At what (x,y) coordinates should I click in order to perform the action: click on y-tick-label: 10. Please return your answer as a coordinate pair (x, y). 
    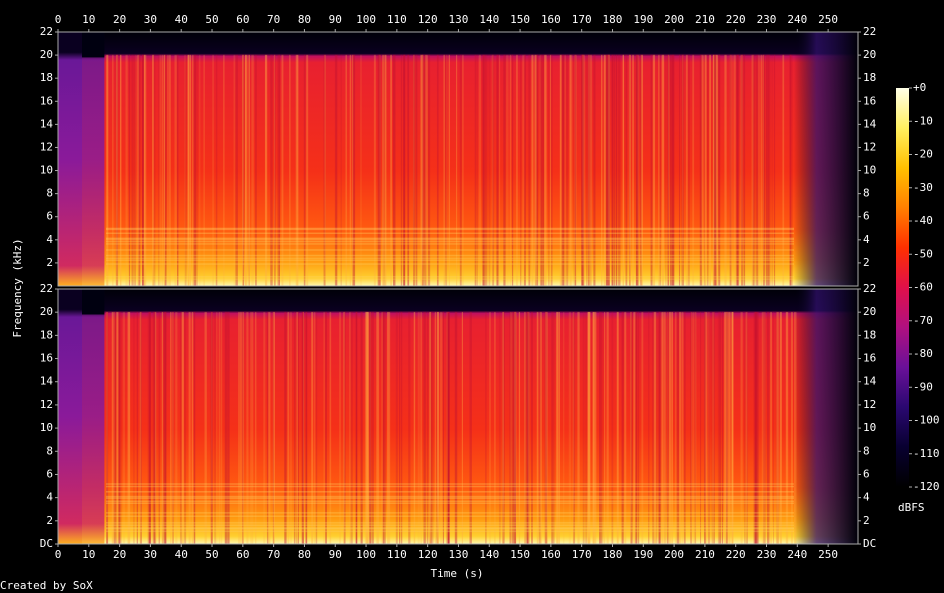
    Looking at the image, I should click on (869, 427).